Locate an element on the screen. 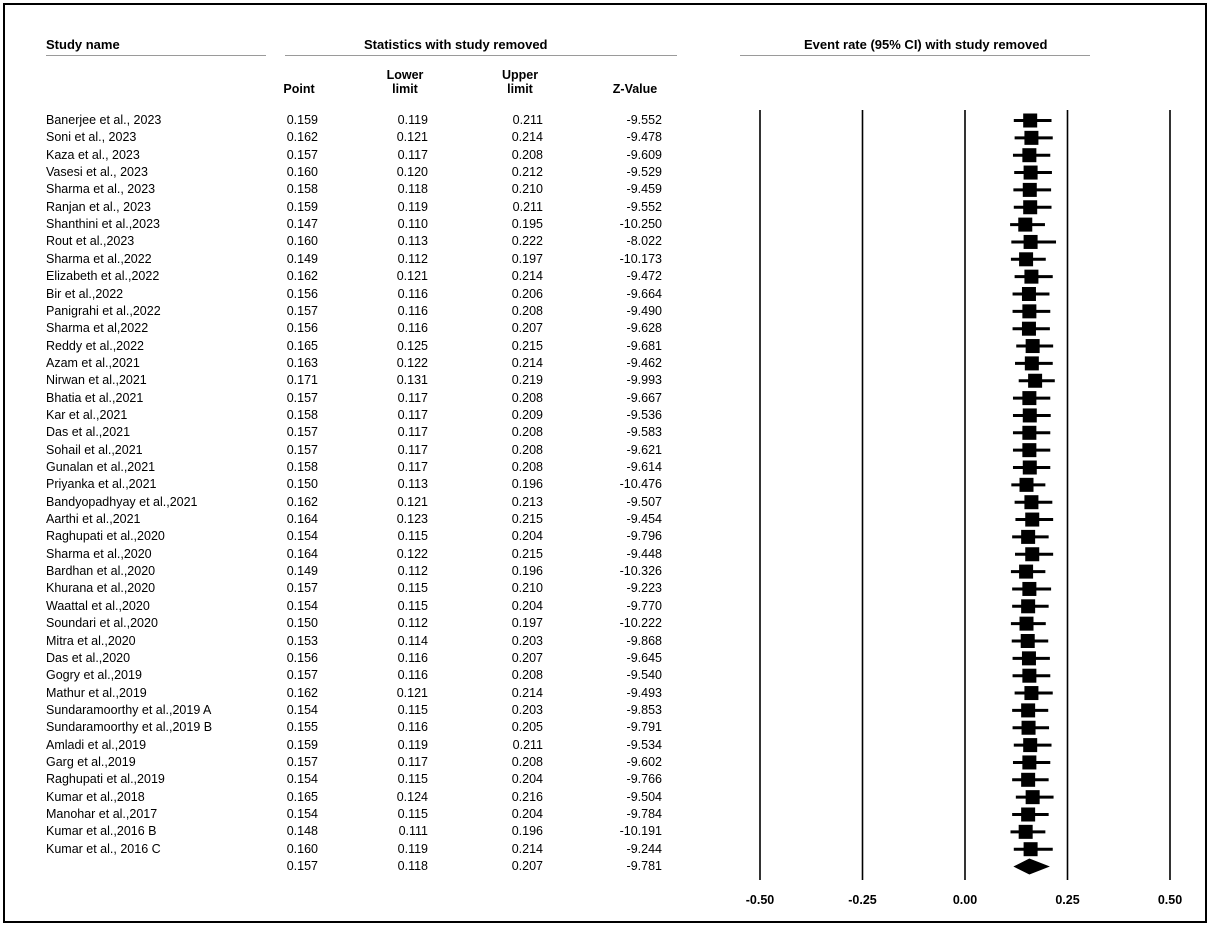  point-cell: 0.157 is located at coordinates (302, 761).